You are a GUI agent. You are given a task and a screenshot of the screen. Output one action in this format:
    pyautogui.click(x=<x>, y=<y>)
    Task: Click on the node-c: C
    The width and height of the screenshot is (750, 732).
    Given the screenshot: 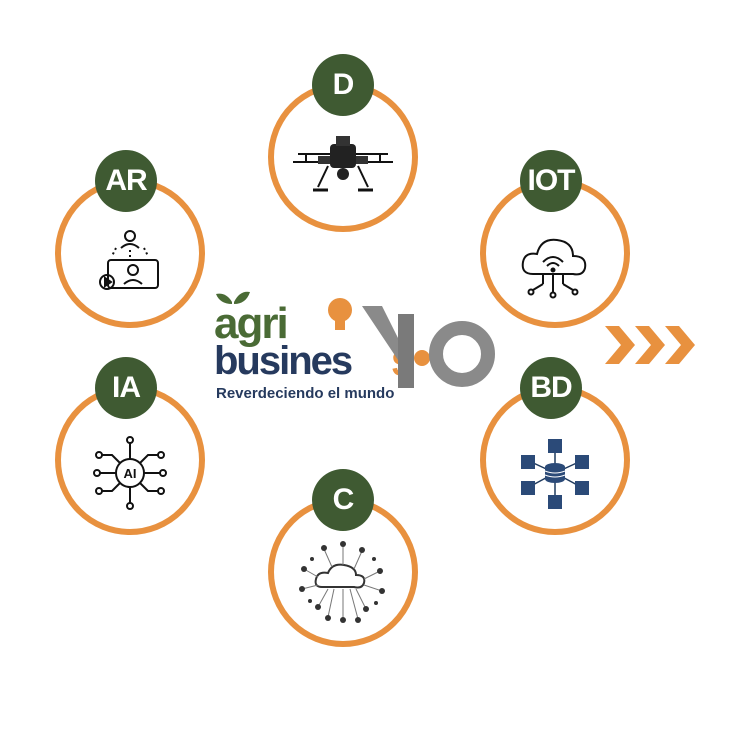 What is the action you would take?
    pyautogui.click(x=343, y=558)
    